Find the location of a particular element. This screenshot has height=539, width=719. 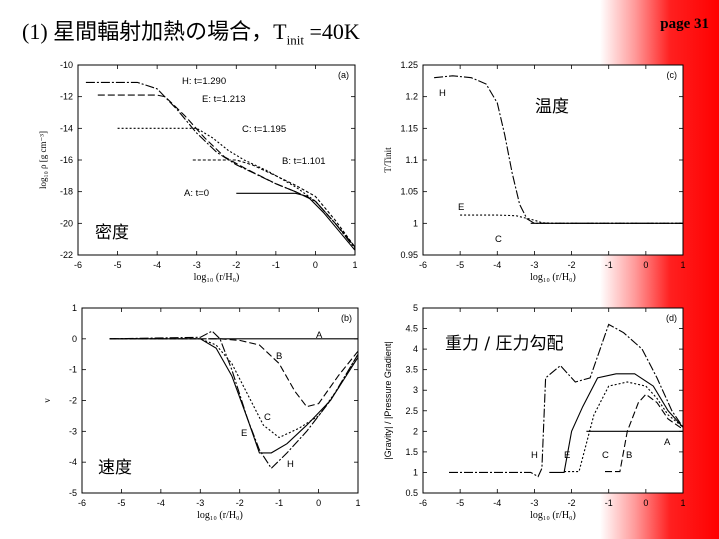

y-tick-label: -1 is located at coordinates (73, 370).